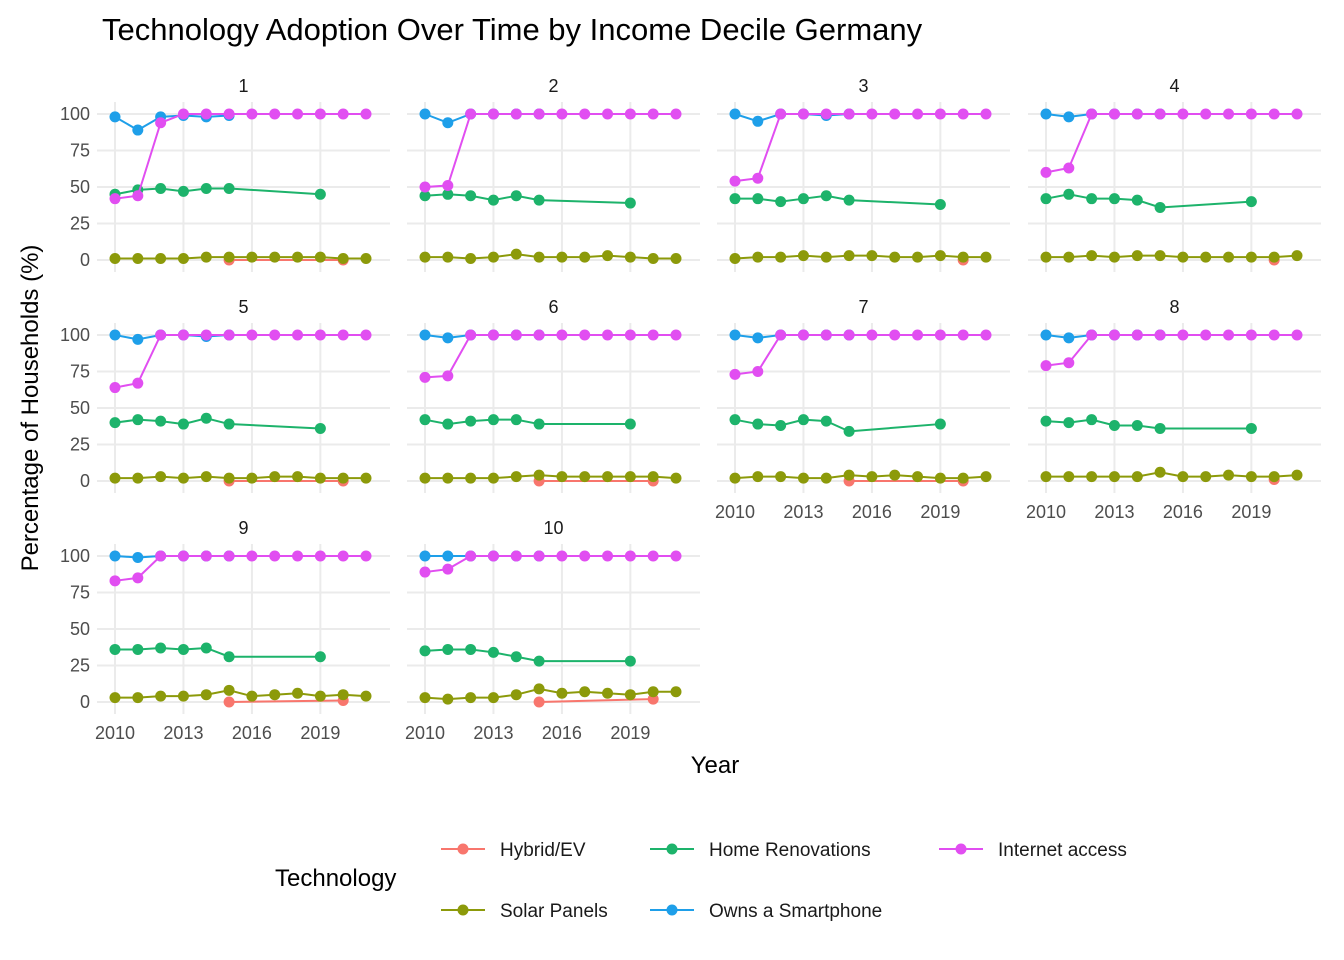 The image size is (1344, 960). What do you see at coordinates (225, 174) in the screenshot?
I see `panel-1: 1 0 25 50 75 100` at bounding box center [225, 174].